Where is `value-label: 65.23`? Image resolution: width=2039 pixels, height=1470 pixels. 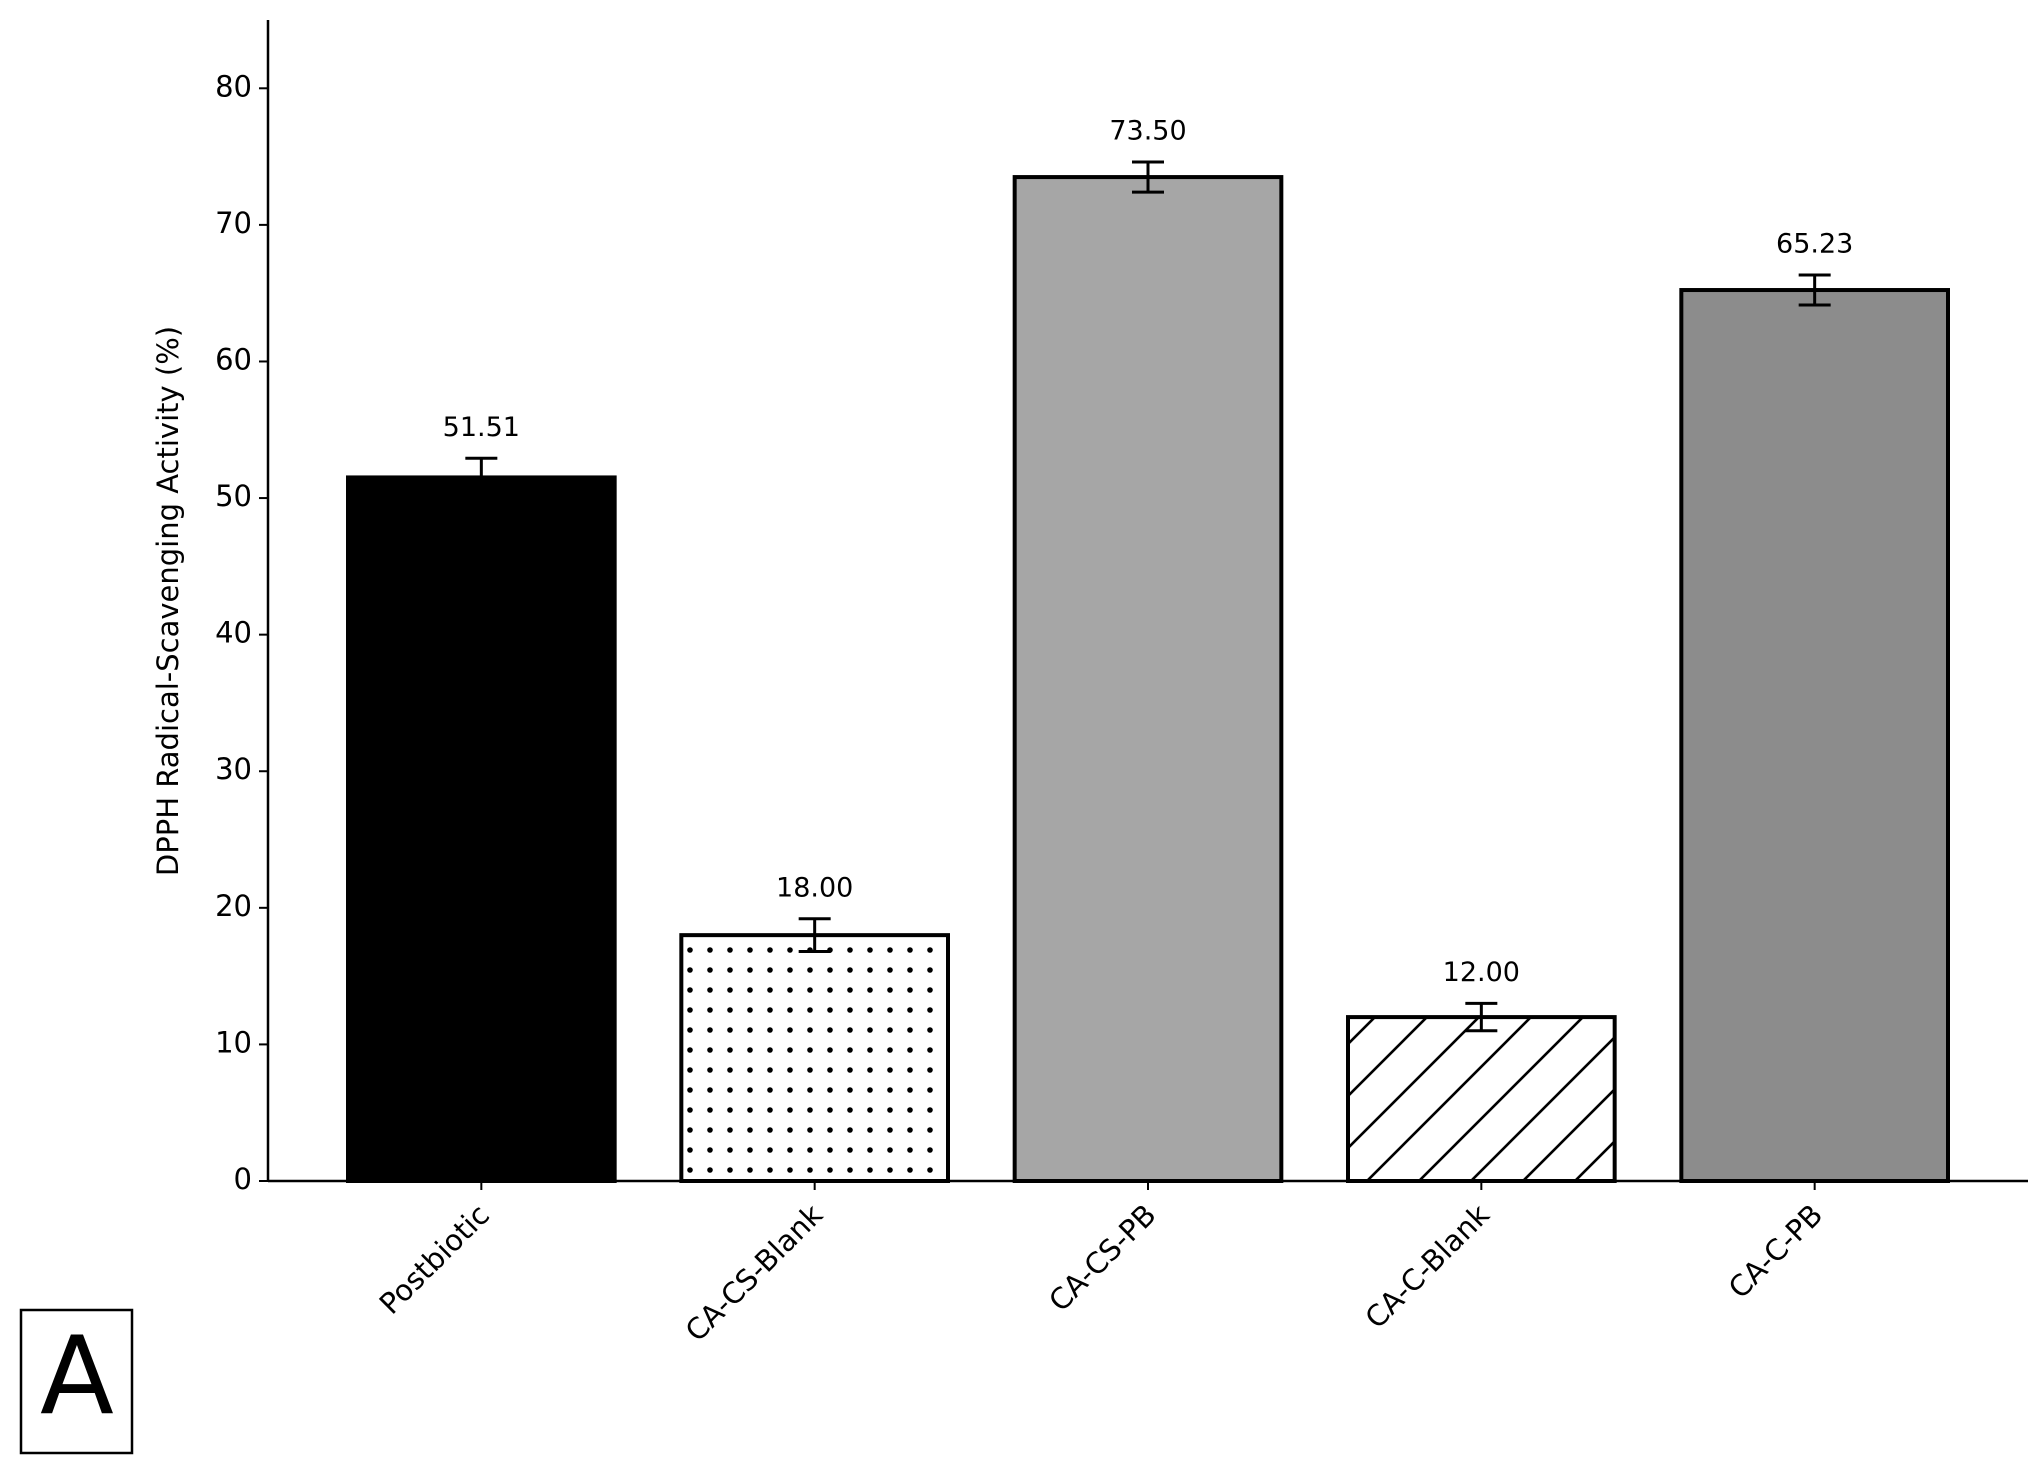
value-label: 65.23 is located at coordinates (1814, 244).